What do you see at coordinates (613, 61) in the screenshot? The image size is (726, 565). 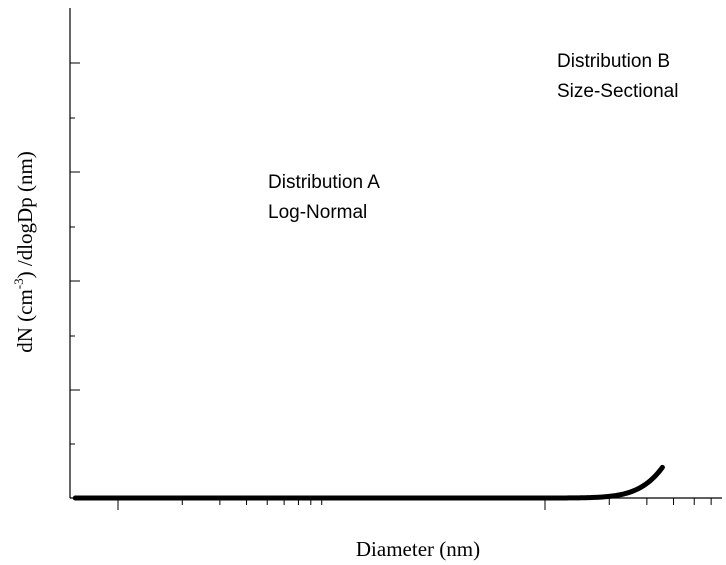 I see `annotation-b-line1: Distribution B` at bounding box center [613, 61].